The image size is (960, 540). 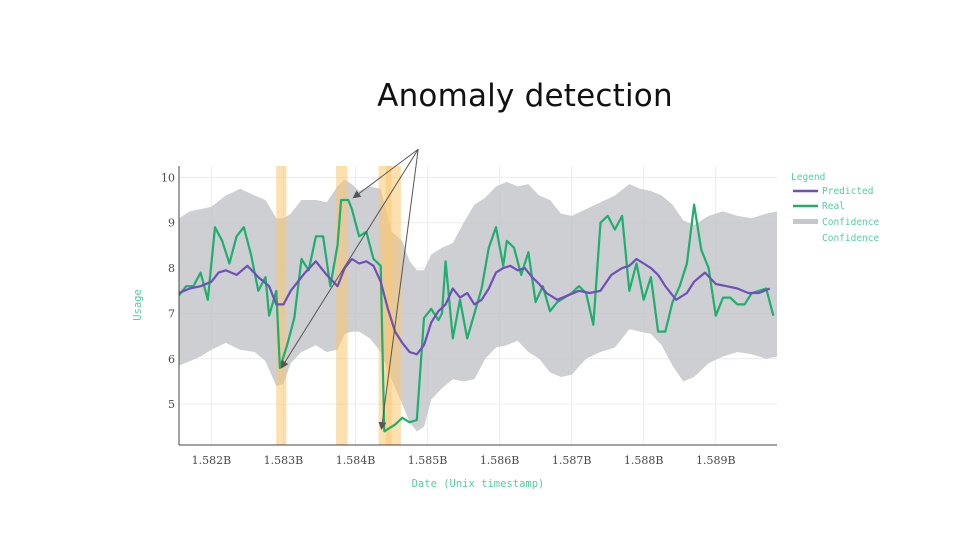 I want to click on legend-title: Legend, so click(x=808, y=177).